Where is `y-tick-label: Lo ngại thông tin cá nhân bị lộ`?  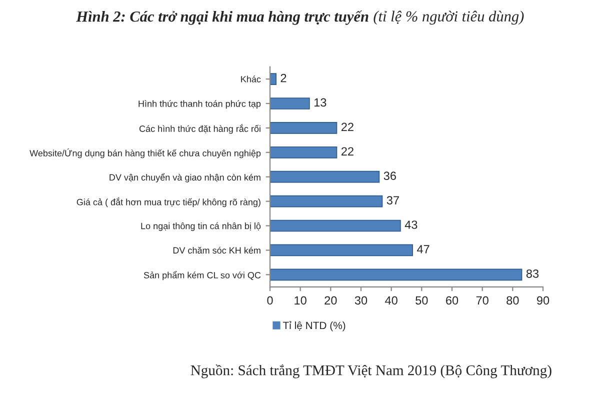 y-tick-label: Lo ngại thông tin cá nhân bị lộ is located at coordinates (201, 226).